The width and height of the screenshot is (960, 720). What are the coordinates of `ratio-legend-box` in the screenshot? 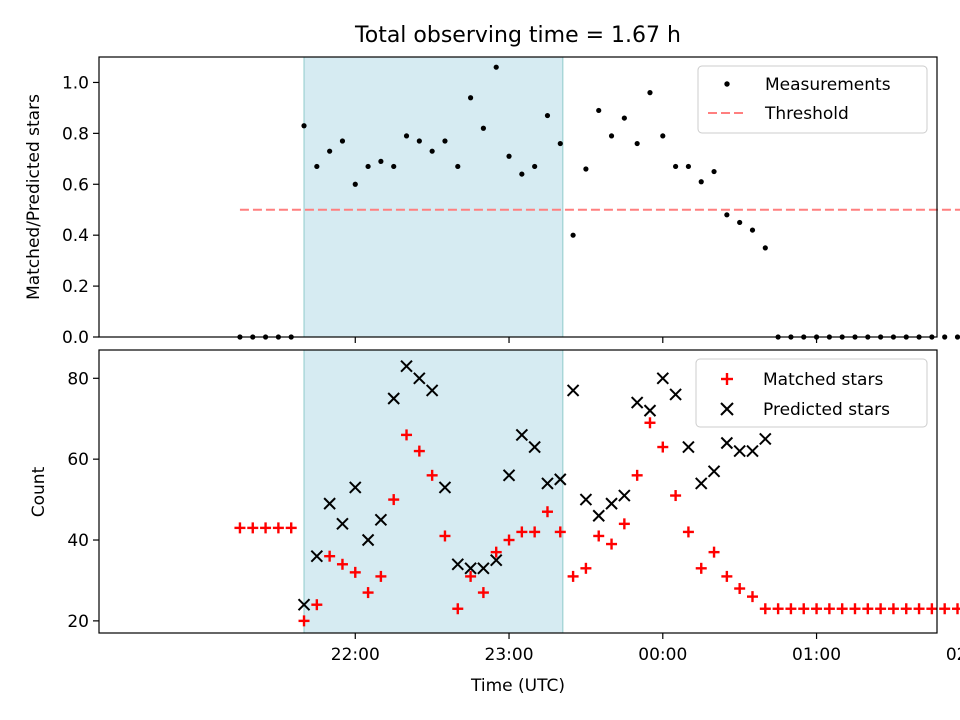 It's located at (812, 99).